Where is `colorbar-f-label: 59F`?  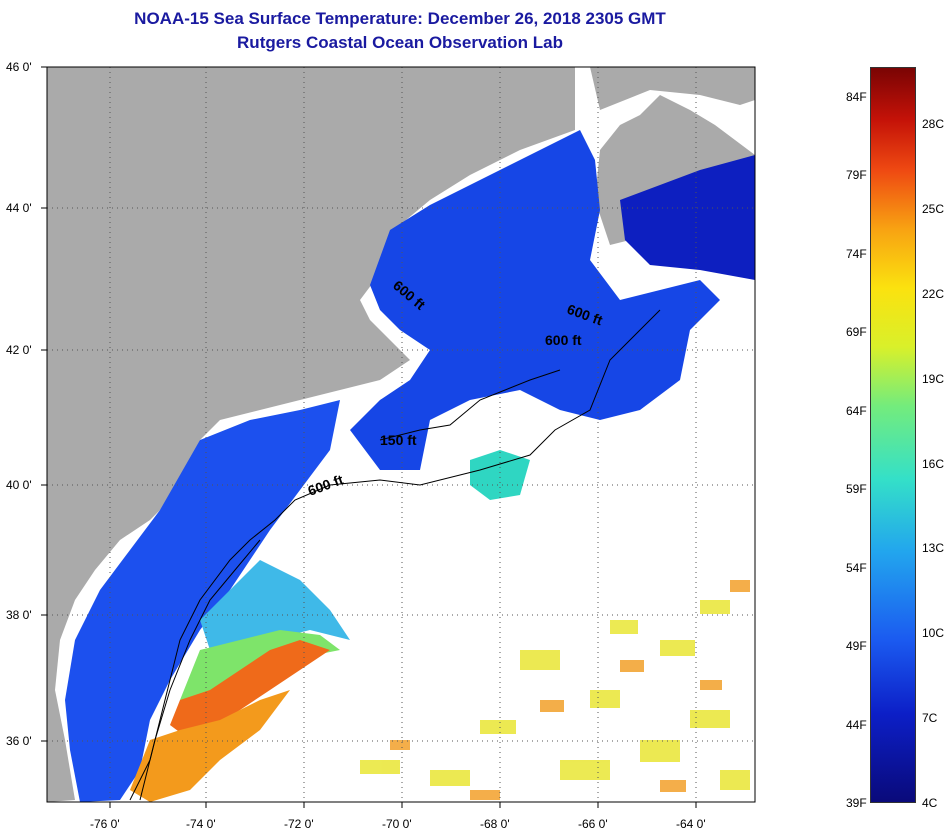 colorbar-f-label: 59F is located at coordinates (856, 489).